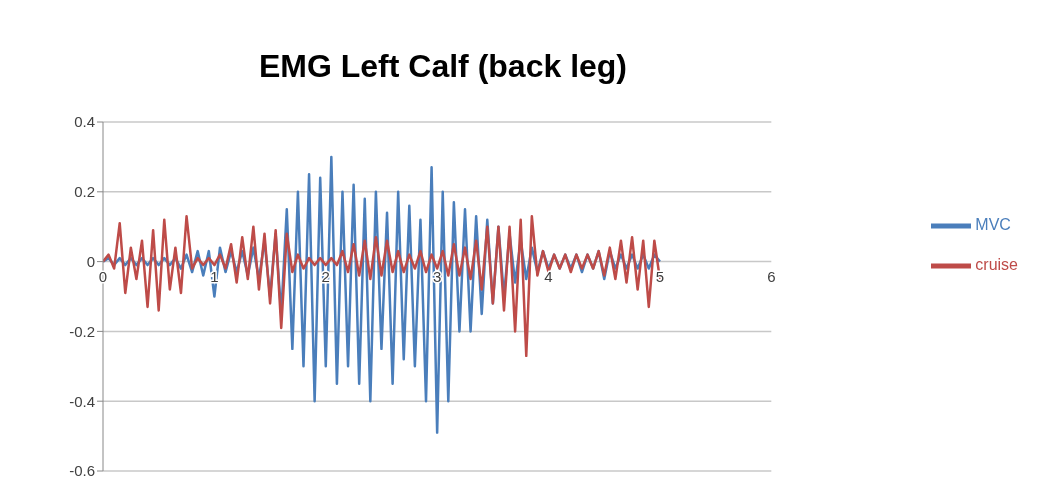  I want to click on legend-label: MVC, so click(993, 225).